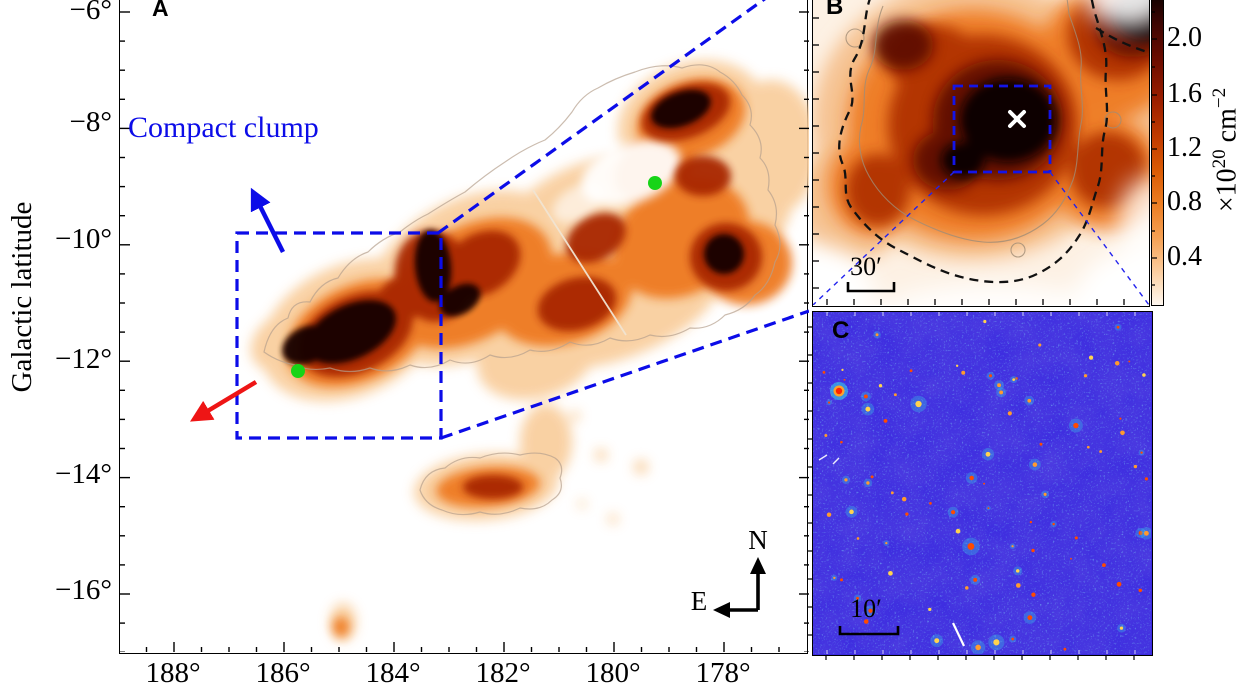 The image size is (1250, 700). I want to click on boundary-contour-dashed, so click(993, 142).